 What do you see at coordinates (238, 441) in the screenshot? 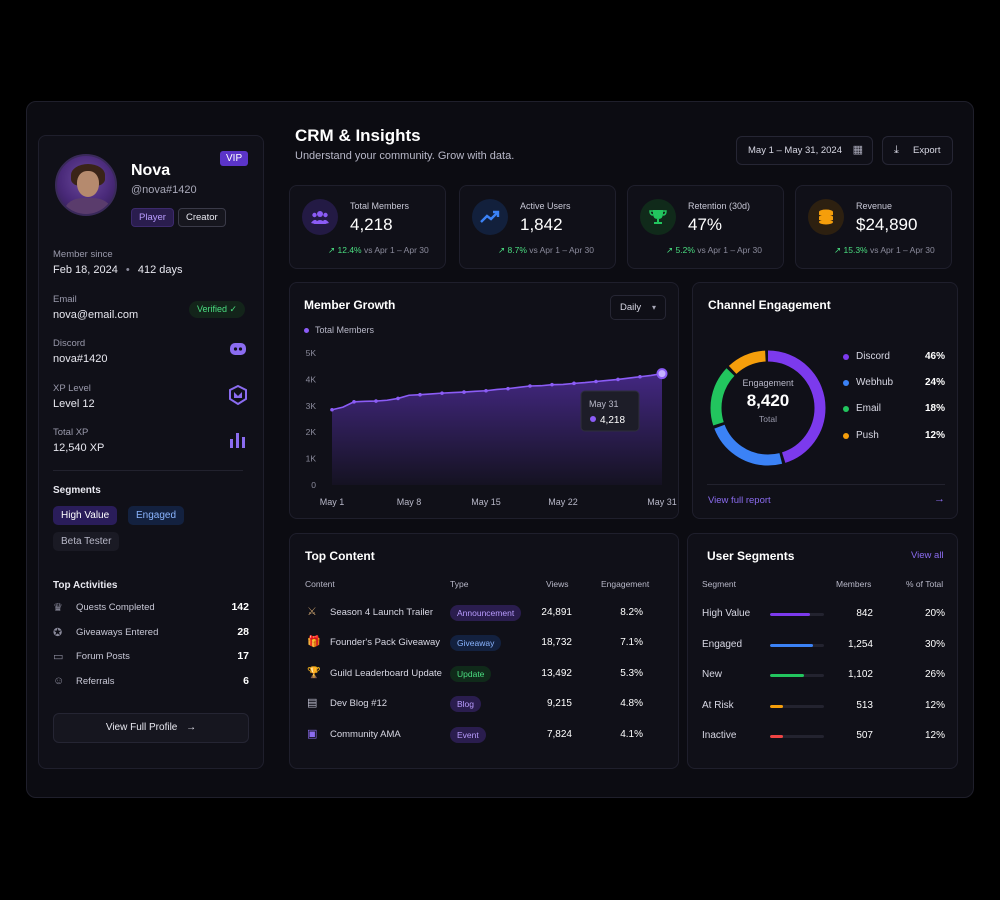
I see `bar-chart-icon` at bounding box center [238, 441].